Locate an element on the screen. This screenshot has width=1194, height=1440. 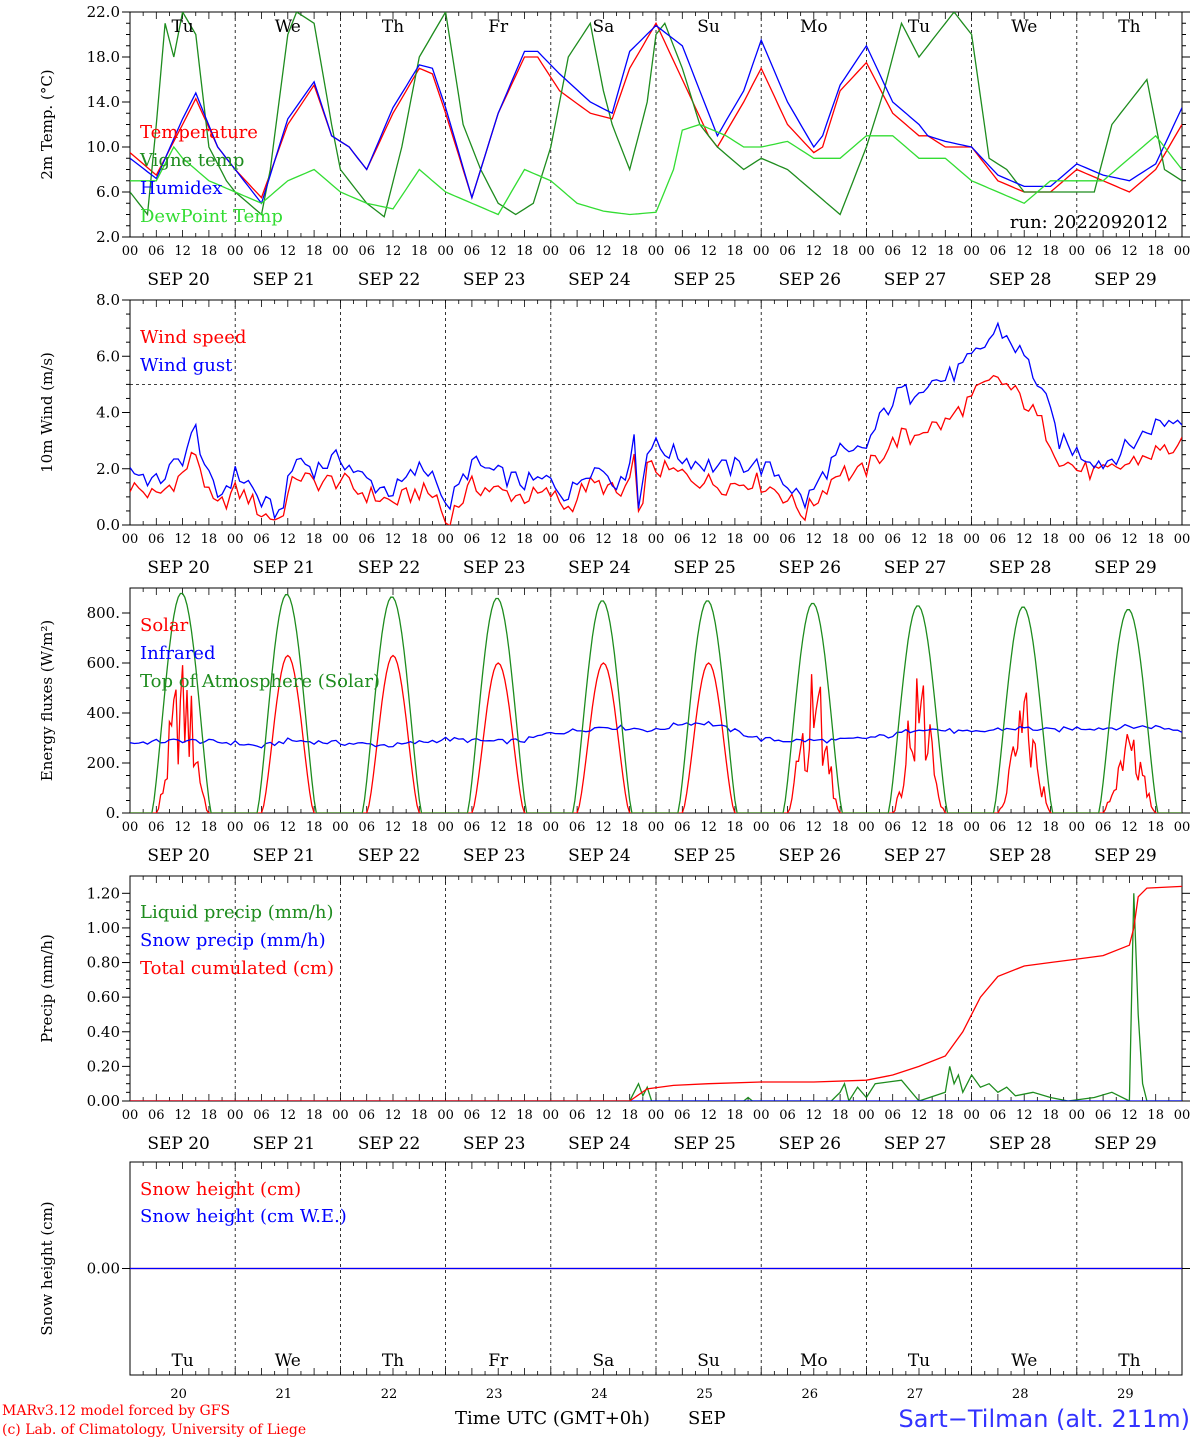
date-label: SEP 28 is located at coordinates (1020, 1144).